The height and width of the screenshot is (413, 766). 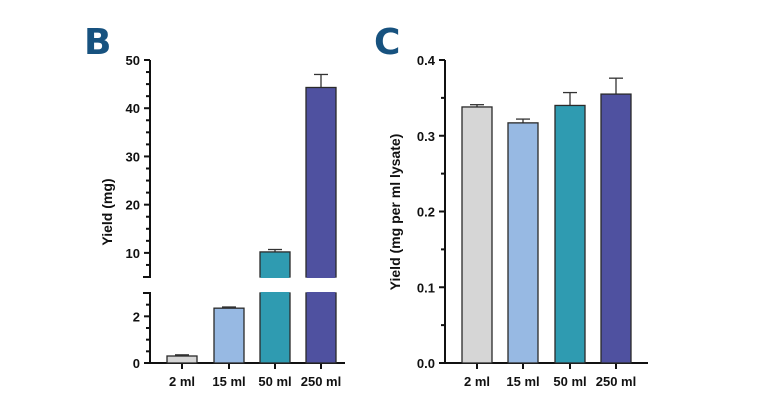 What do you see at coordinates (387, 42) in the screenshot?
I see `panel-letter-c: C` at bounding box center [387, 42].